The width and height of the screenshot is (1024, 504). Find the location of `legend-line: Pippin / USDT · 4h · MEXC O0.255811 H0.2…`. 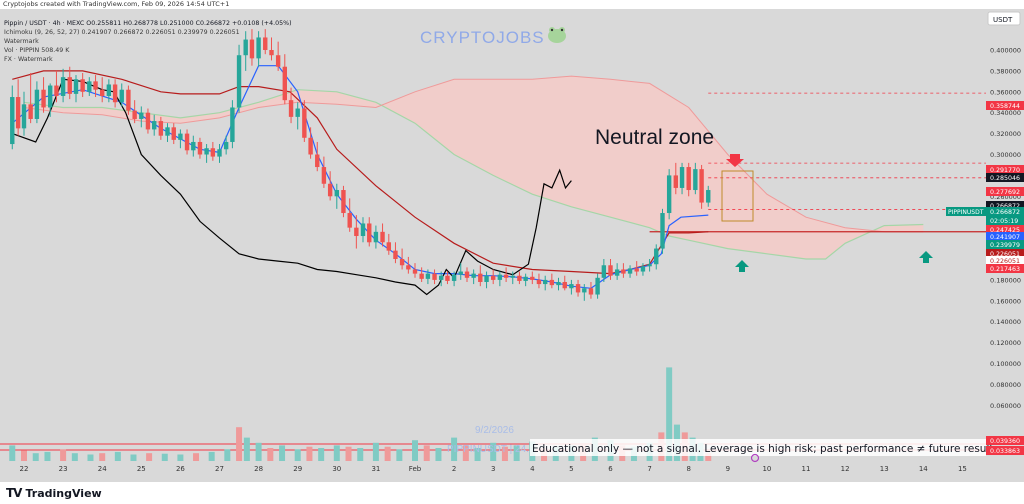

legend-line: Pippin / USDT · 4h · MEXC O0.255811 H0.2… is located at coordinates (148, 23).